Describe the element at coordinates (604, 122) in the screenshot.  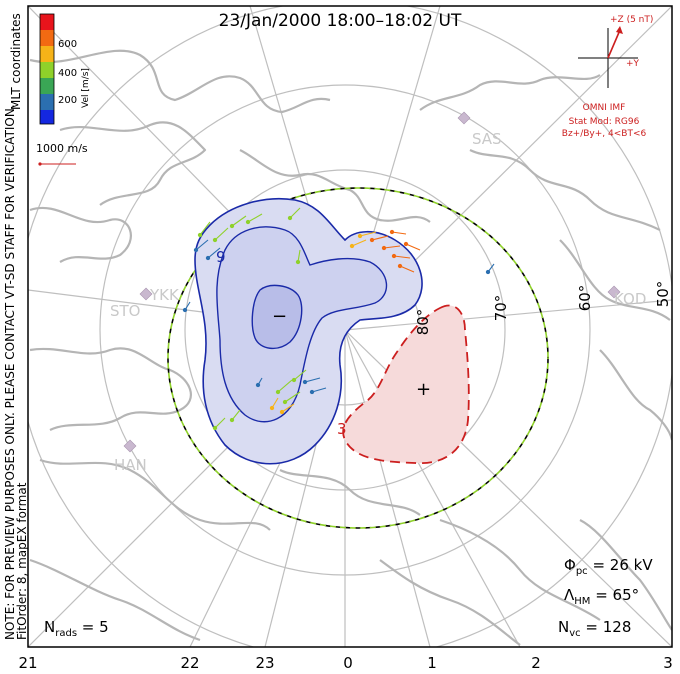
I see `stat-model: Stat Mod: RG96` at that location.